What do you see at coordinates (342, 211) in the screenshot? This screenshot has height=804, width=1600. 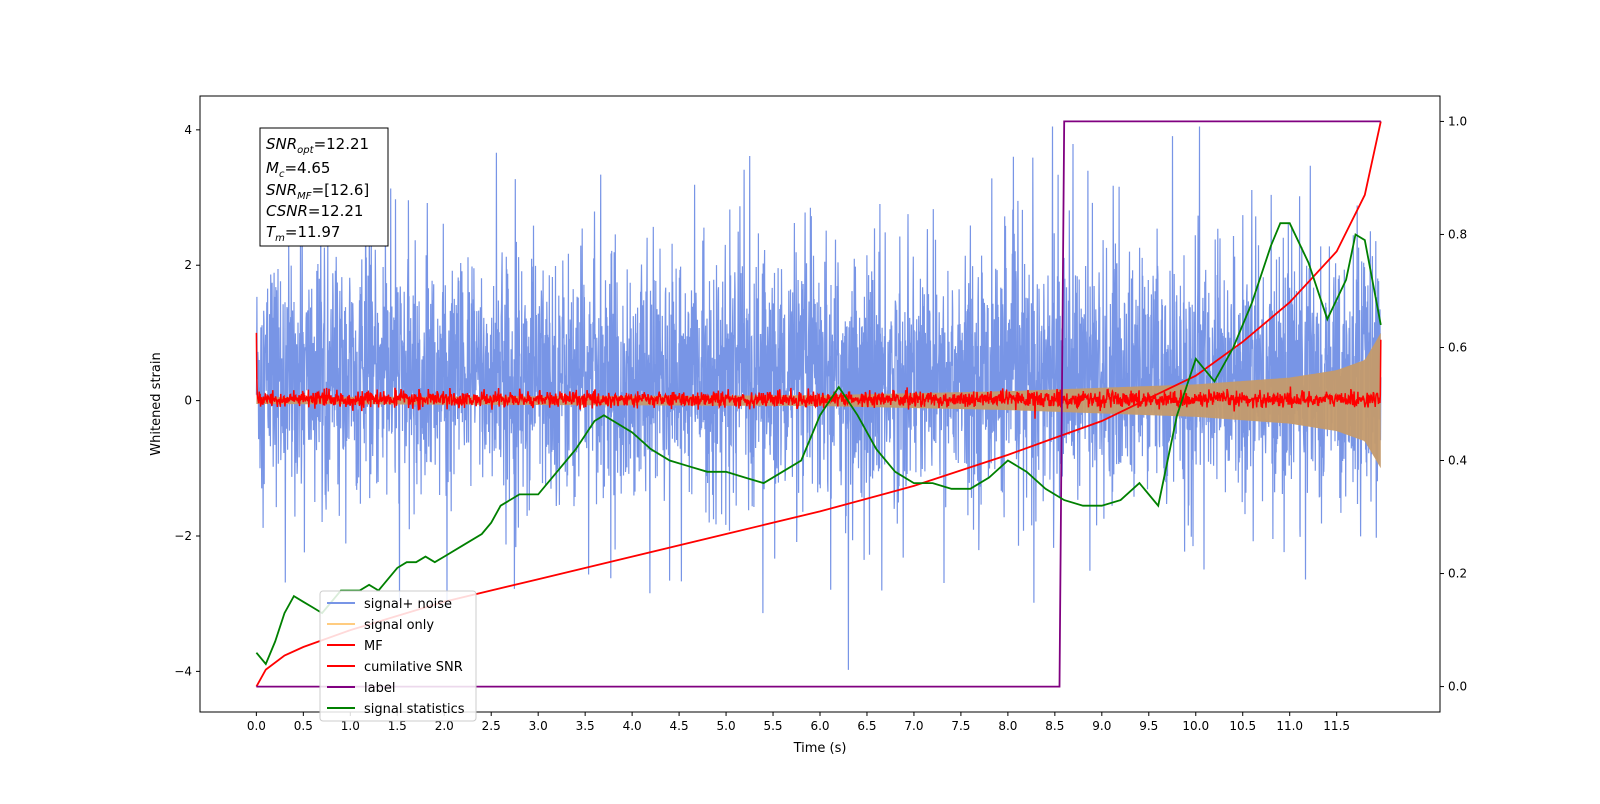 I see `annotation-csnr-value: 12.21` at bounding box center [342, 211].